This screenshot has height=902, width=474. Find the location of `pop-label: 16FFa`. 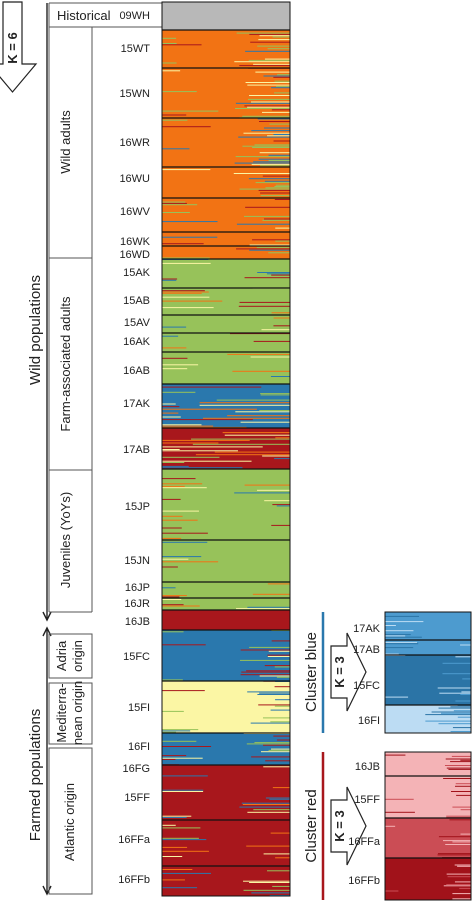

pop-label: 16FFa is located at coordinates (134, 840).